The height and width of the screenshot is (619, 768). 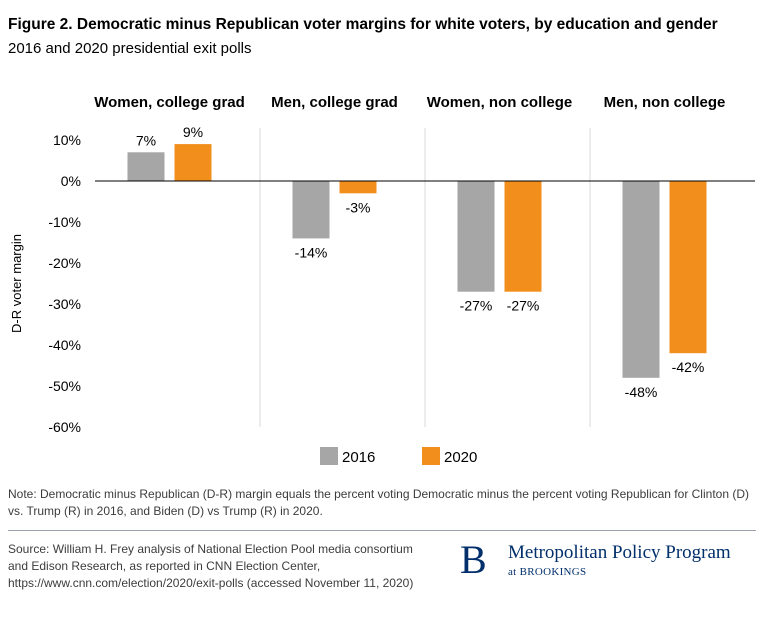 What do you see at coordinates (71, 181) in the screenshot?
I see `y-tick-label: 0%` at bounding box center [71, 181].